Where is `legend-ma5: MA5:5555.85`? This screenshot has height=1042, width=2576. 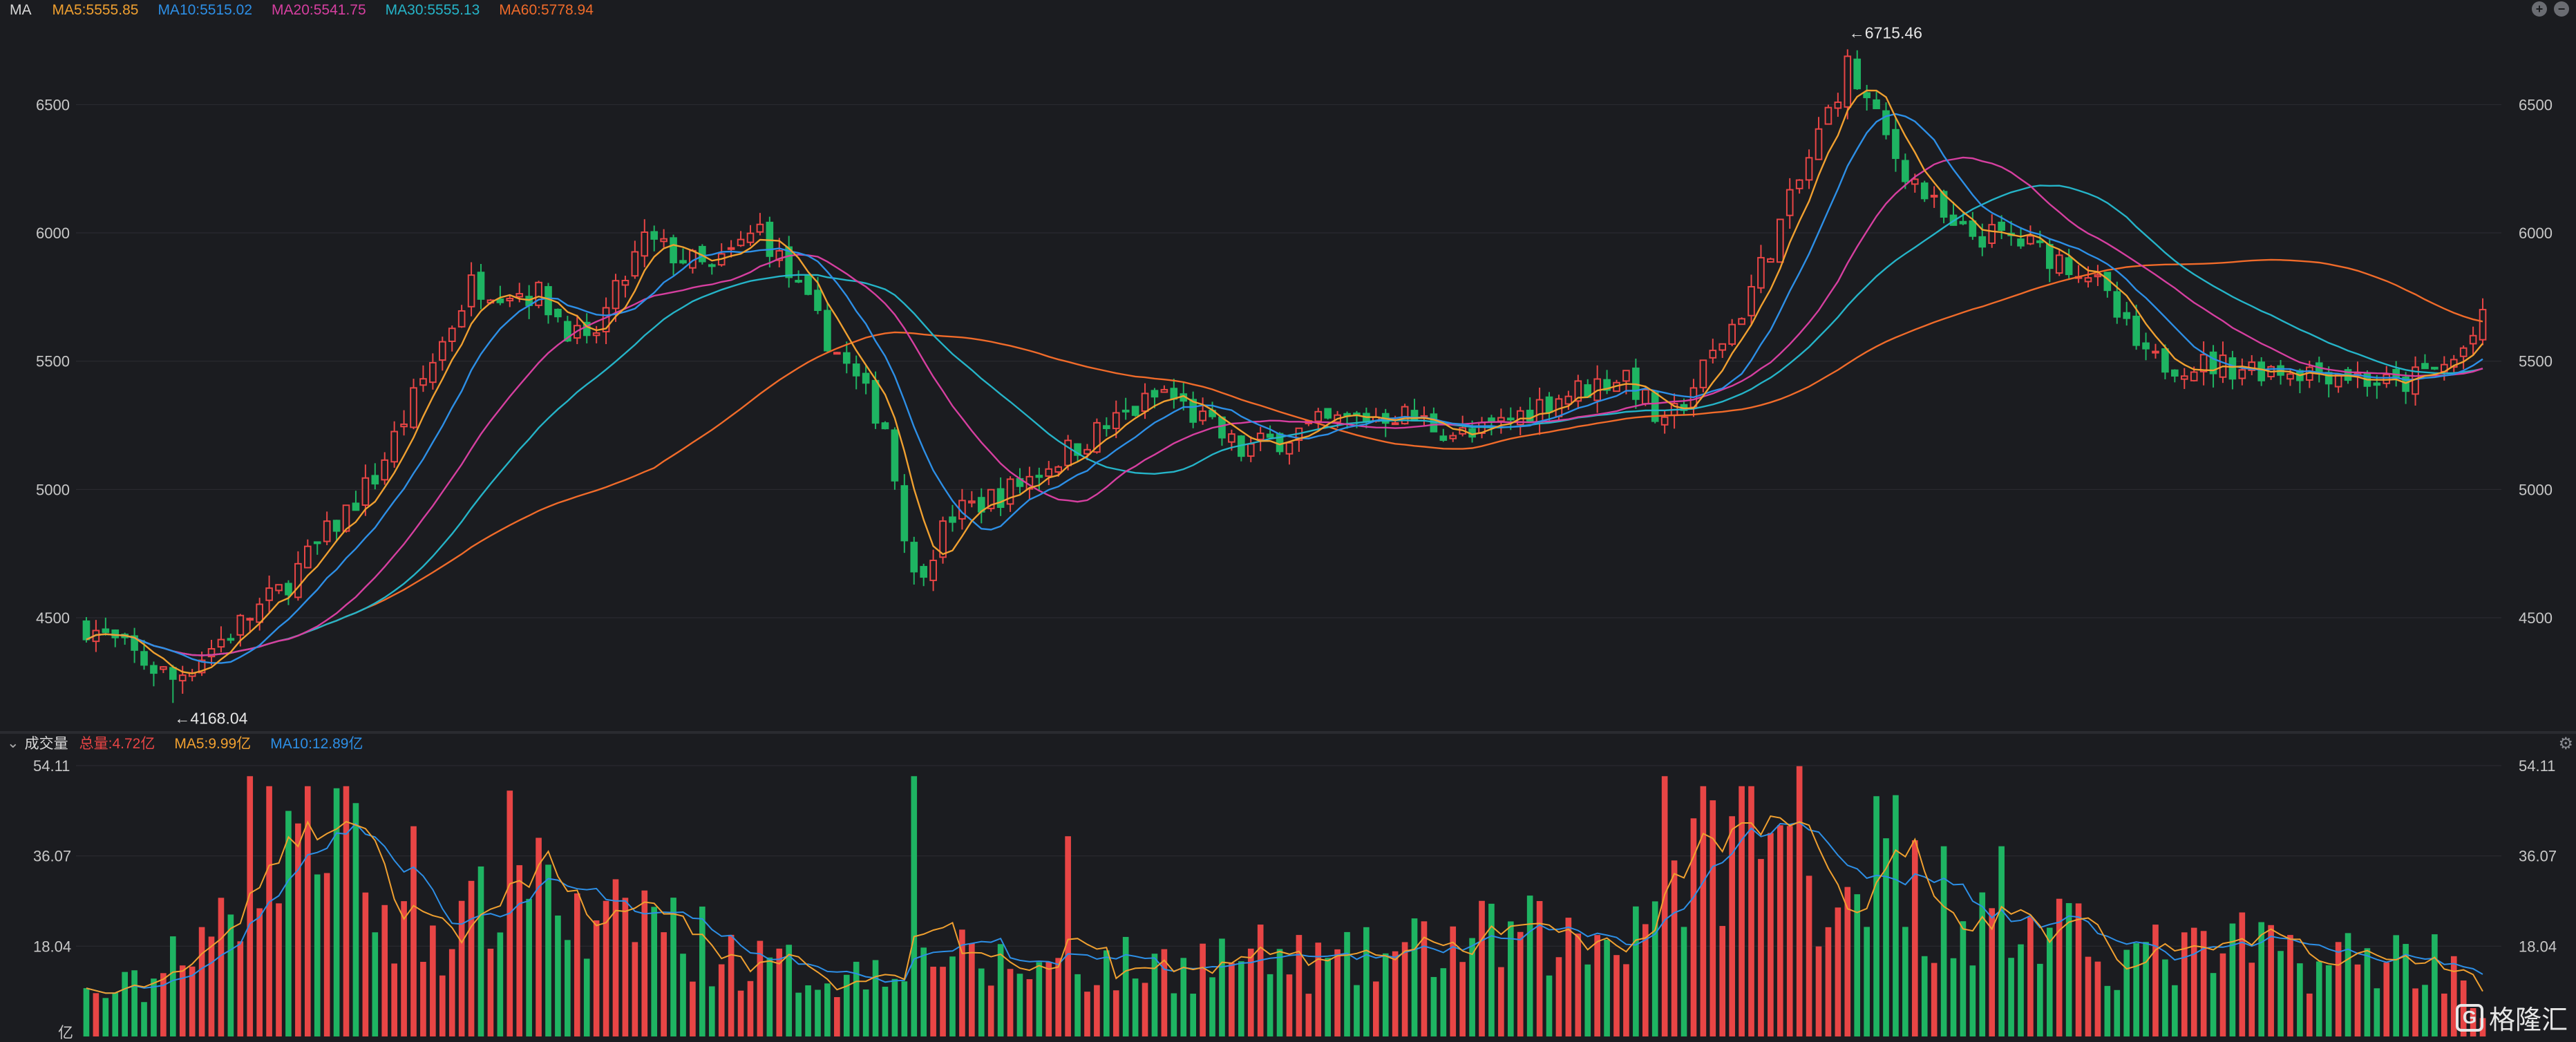
legend-ma5: MA5:5555.85 is located at coordinates (95, 10).